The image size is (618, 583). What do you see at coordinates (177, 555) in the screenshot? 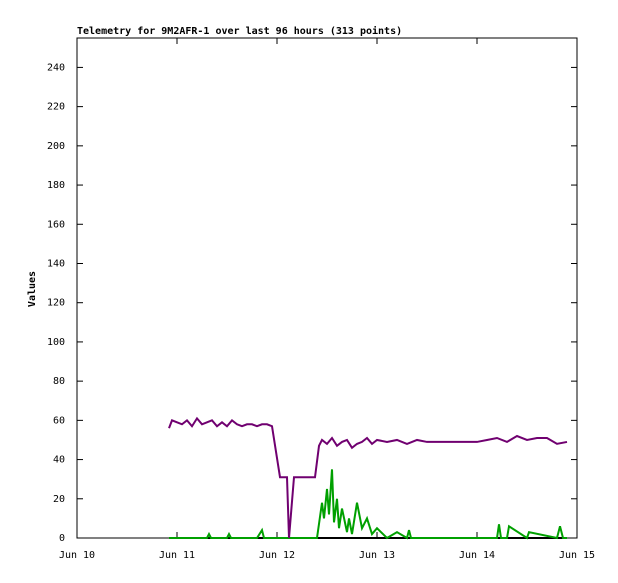
I see `x-tick-label: Jun 11` at bounding box center [177, 555].